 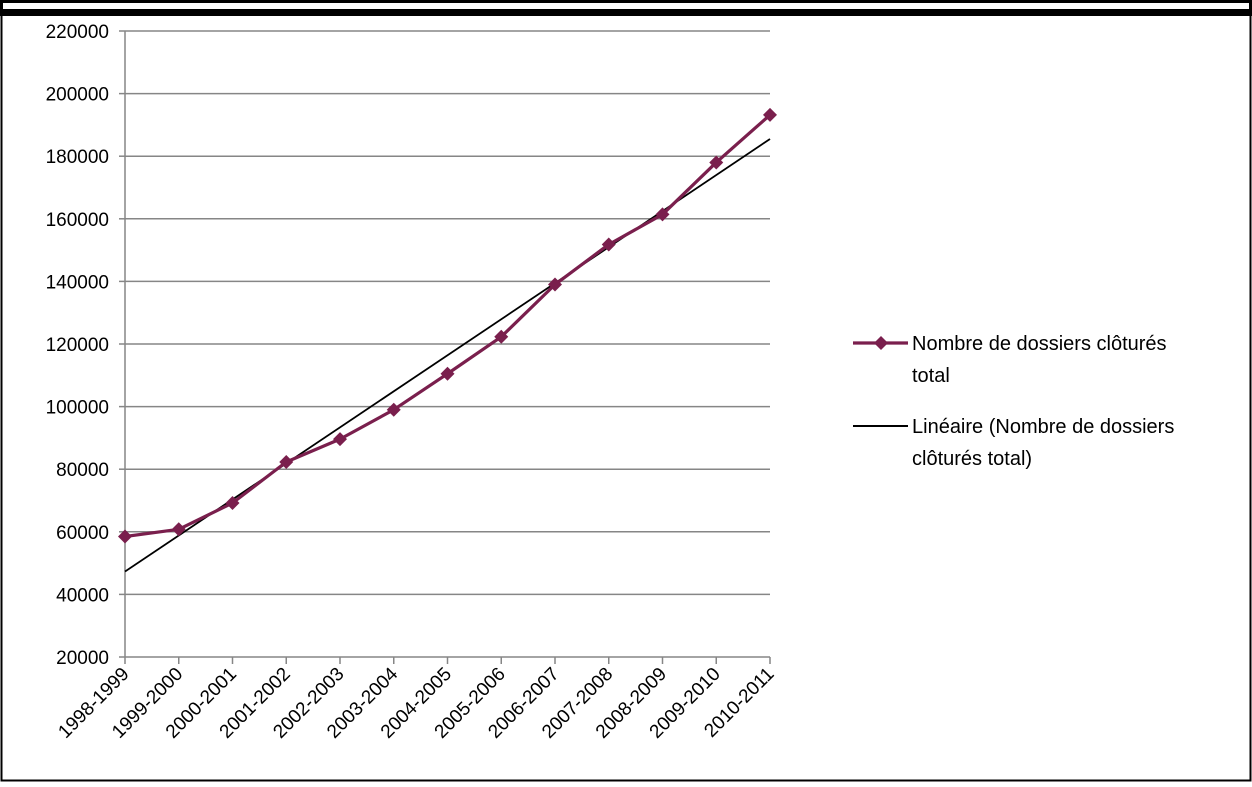 What do you see at coordinates (82, 658) in the screenshot?
I see `y-tick-label: 20000` at bounding box center [82, 658].